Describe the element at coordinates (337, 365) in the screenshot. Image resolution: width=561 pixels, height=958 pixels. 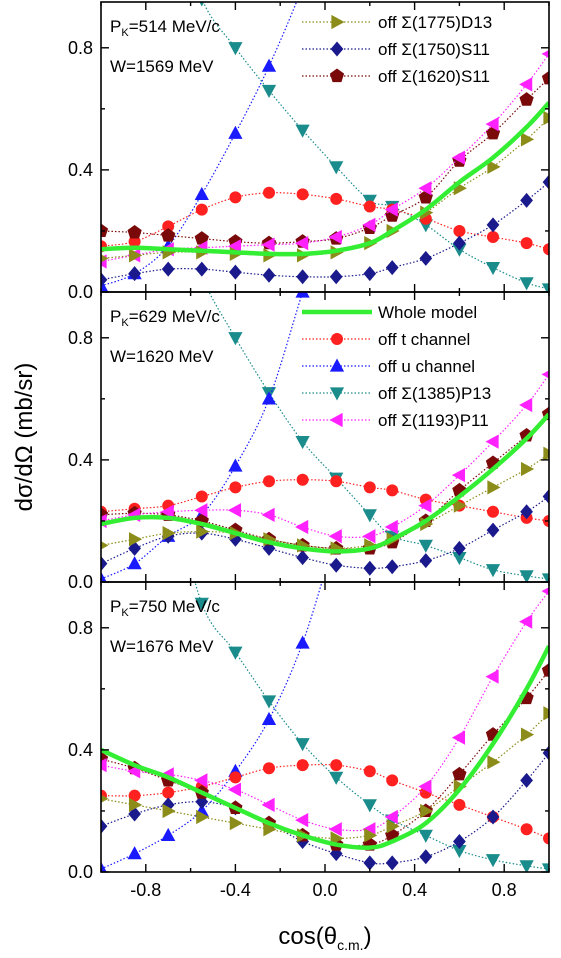
I see `legend-marker-off-u-channel` at that location.